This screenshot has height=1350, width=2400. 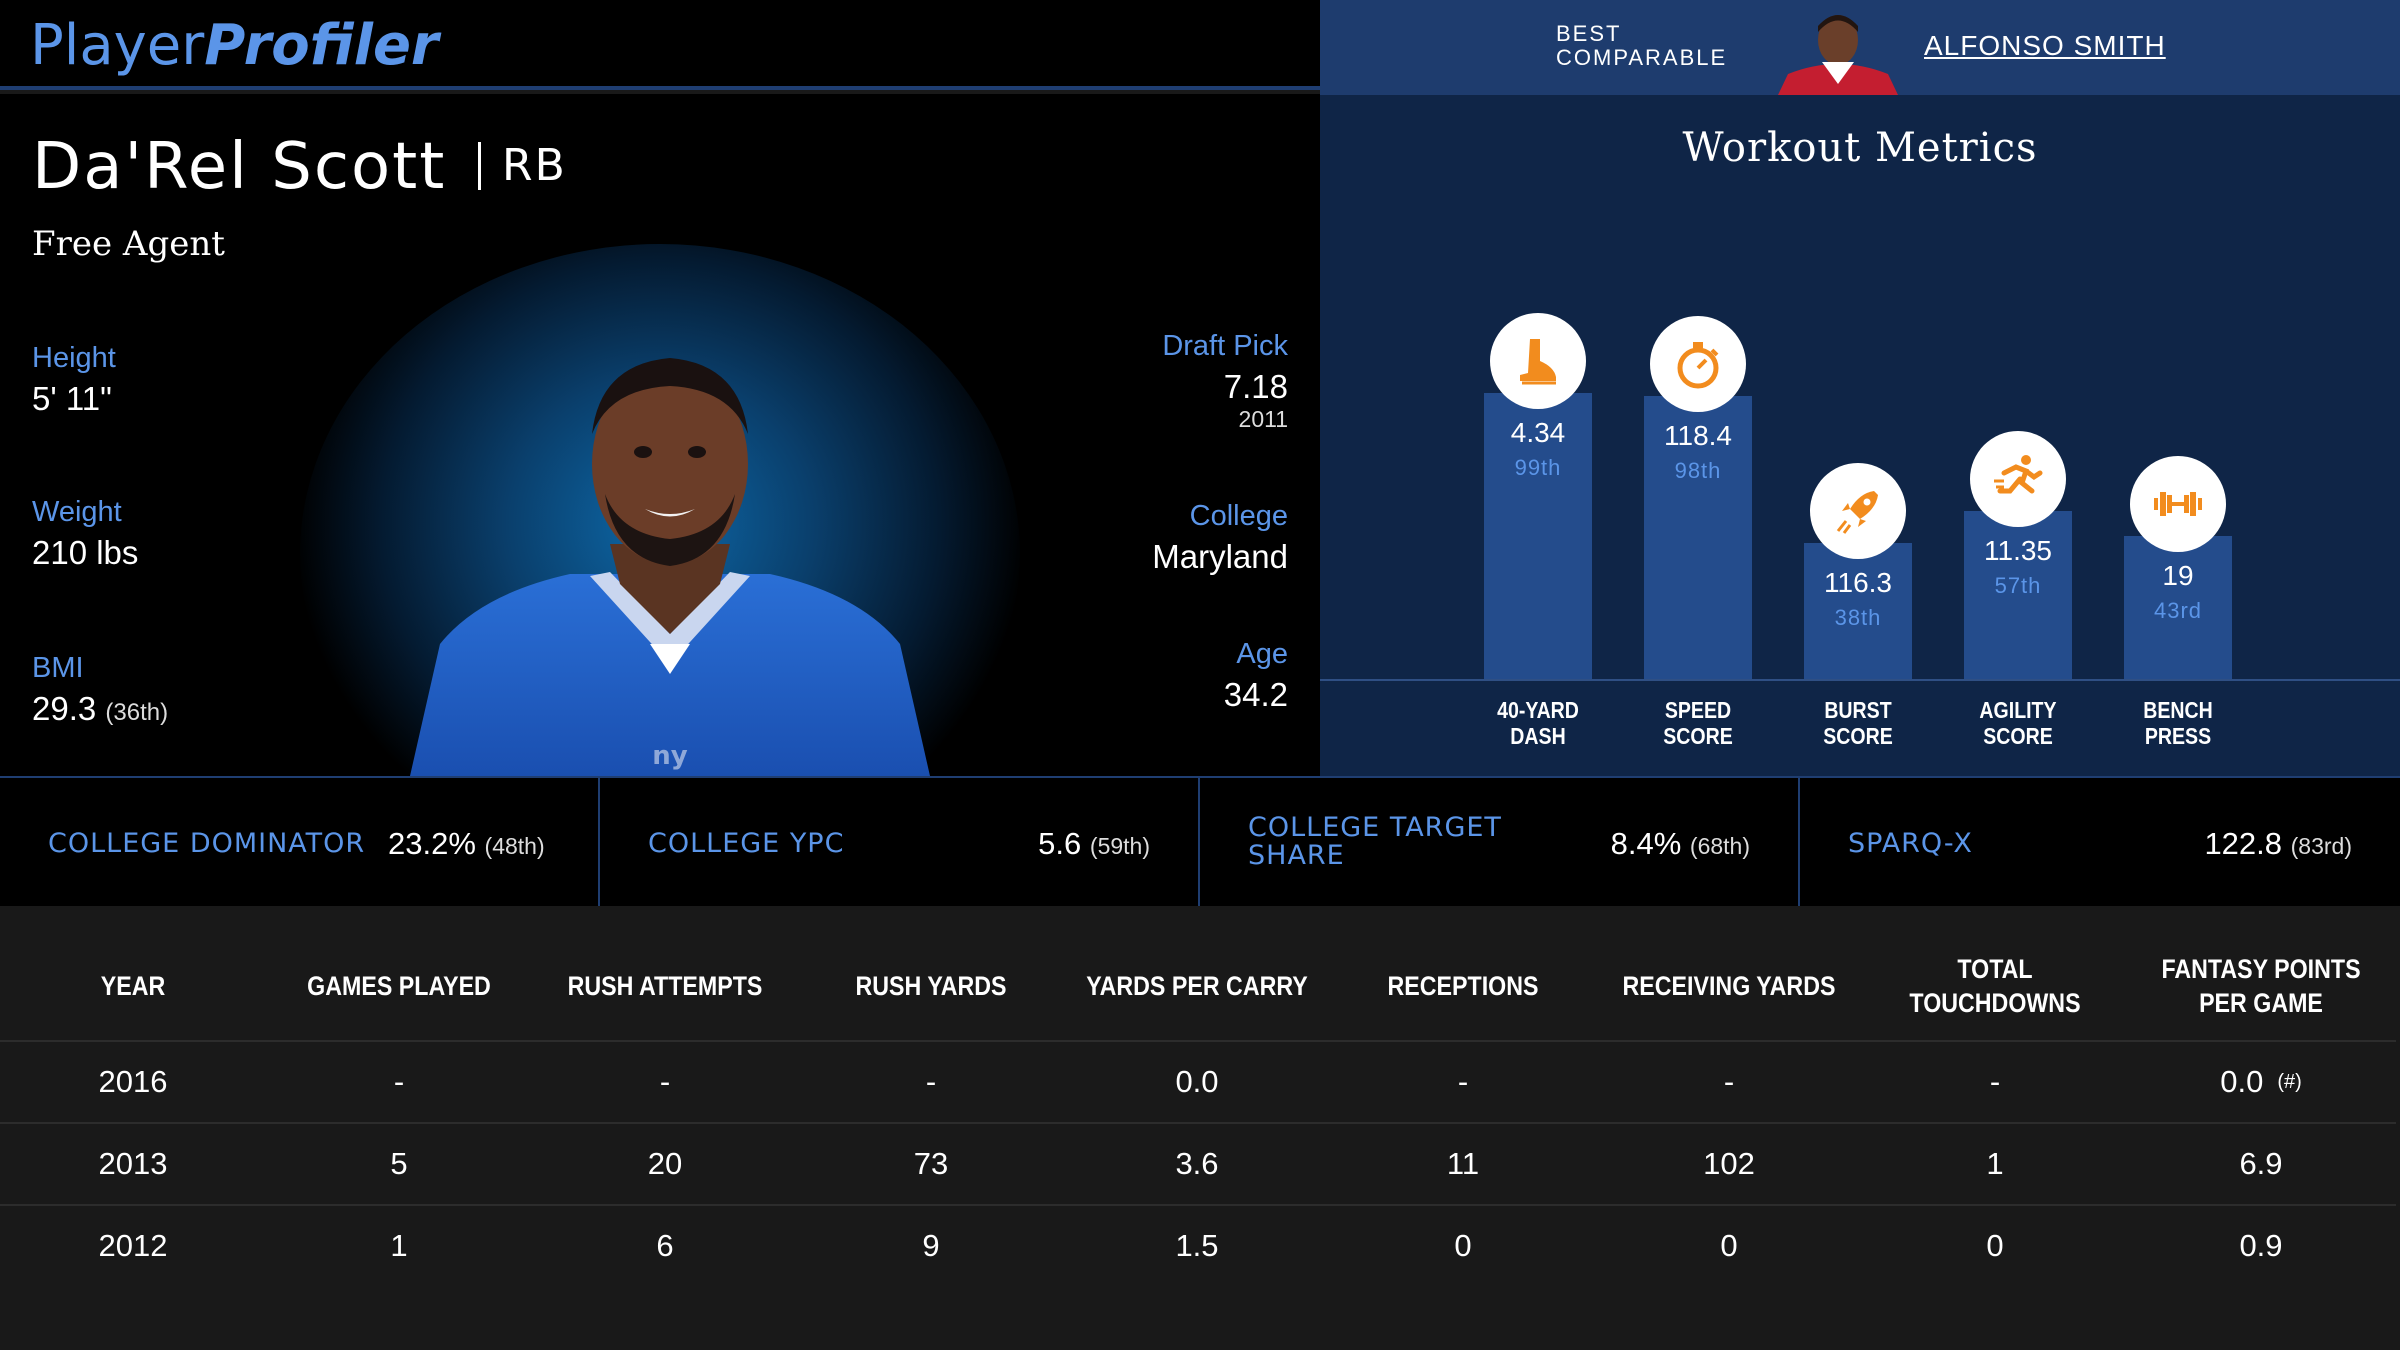 I want to click on comparable-player-avatar, so click(x=1838, y=49).